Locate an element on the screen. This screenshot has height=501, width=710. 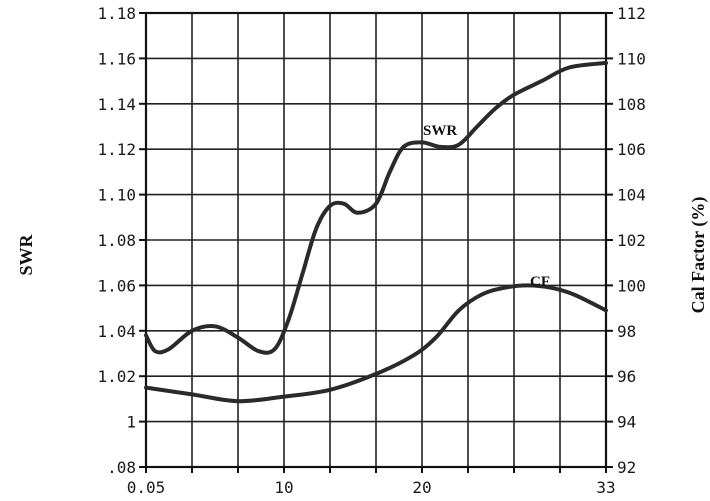
right-tick-label: 98 is located at coordinates (626, 331).